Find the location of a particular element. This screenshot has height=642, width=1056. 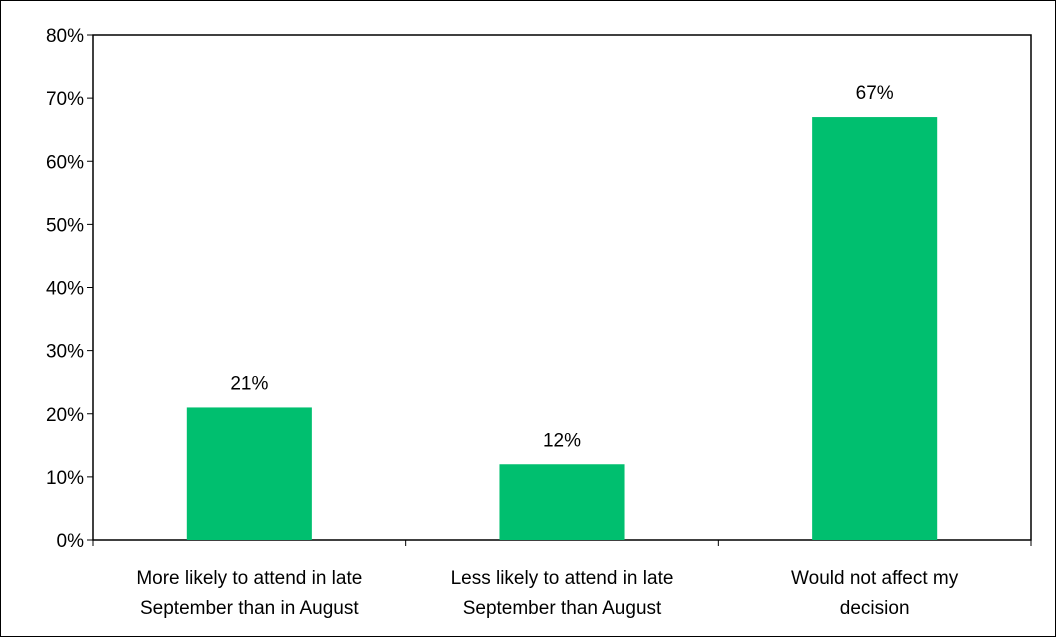

y-tick-label: 10% is located at coordinates (65, 478).